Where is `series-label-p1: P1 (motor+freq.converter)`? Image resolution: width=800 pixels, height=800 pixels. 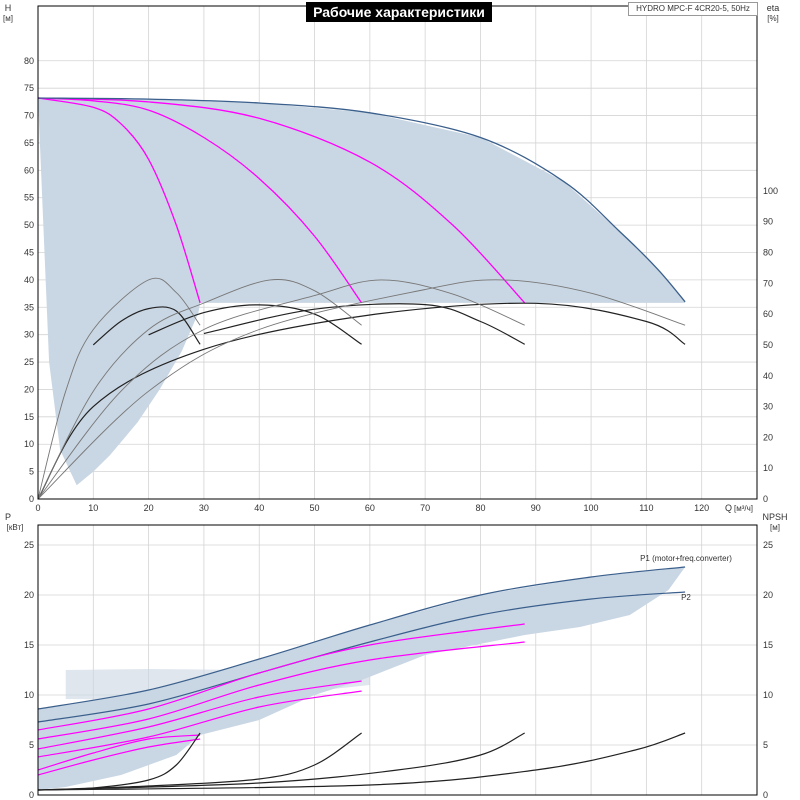
series-label-p1: P1 (motor+freq.converter) is located at coordinates (686, 558).